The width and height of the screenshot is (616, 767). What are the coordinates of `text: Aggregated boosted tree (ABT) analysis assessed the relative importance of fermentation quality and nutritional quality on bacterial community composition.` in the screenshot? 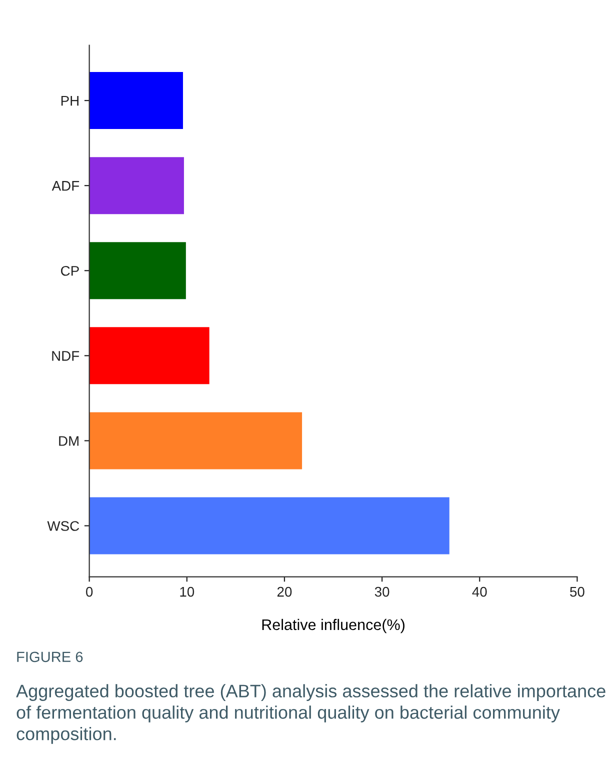 It's located at (311, 714).